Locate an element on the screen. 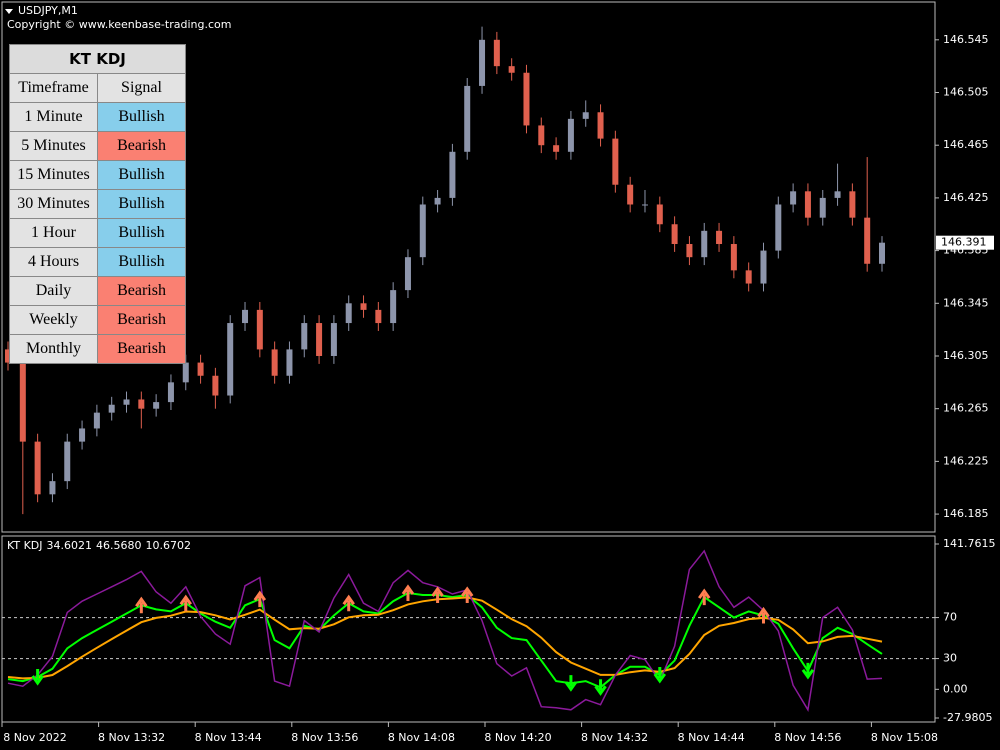 The width and height of the screenshot is (1000, 750). y-tick-label: -27.9805 is located at coordinates (967, 717).